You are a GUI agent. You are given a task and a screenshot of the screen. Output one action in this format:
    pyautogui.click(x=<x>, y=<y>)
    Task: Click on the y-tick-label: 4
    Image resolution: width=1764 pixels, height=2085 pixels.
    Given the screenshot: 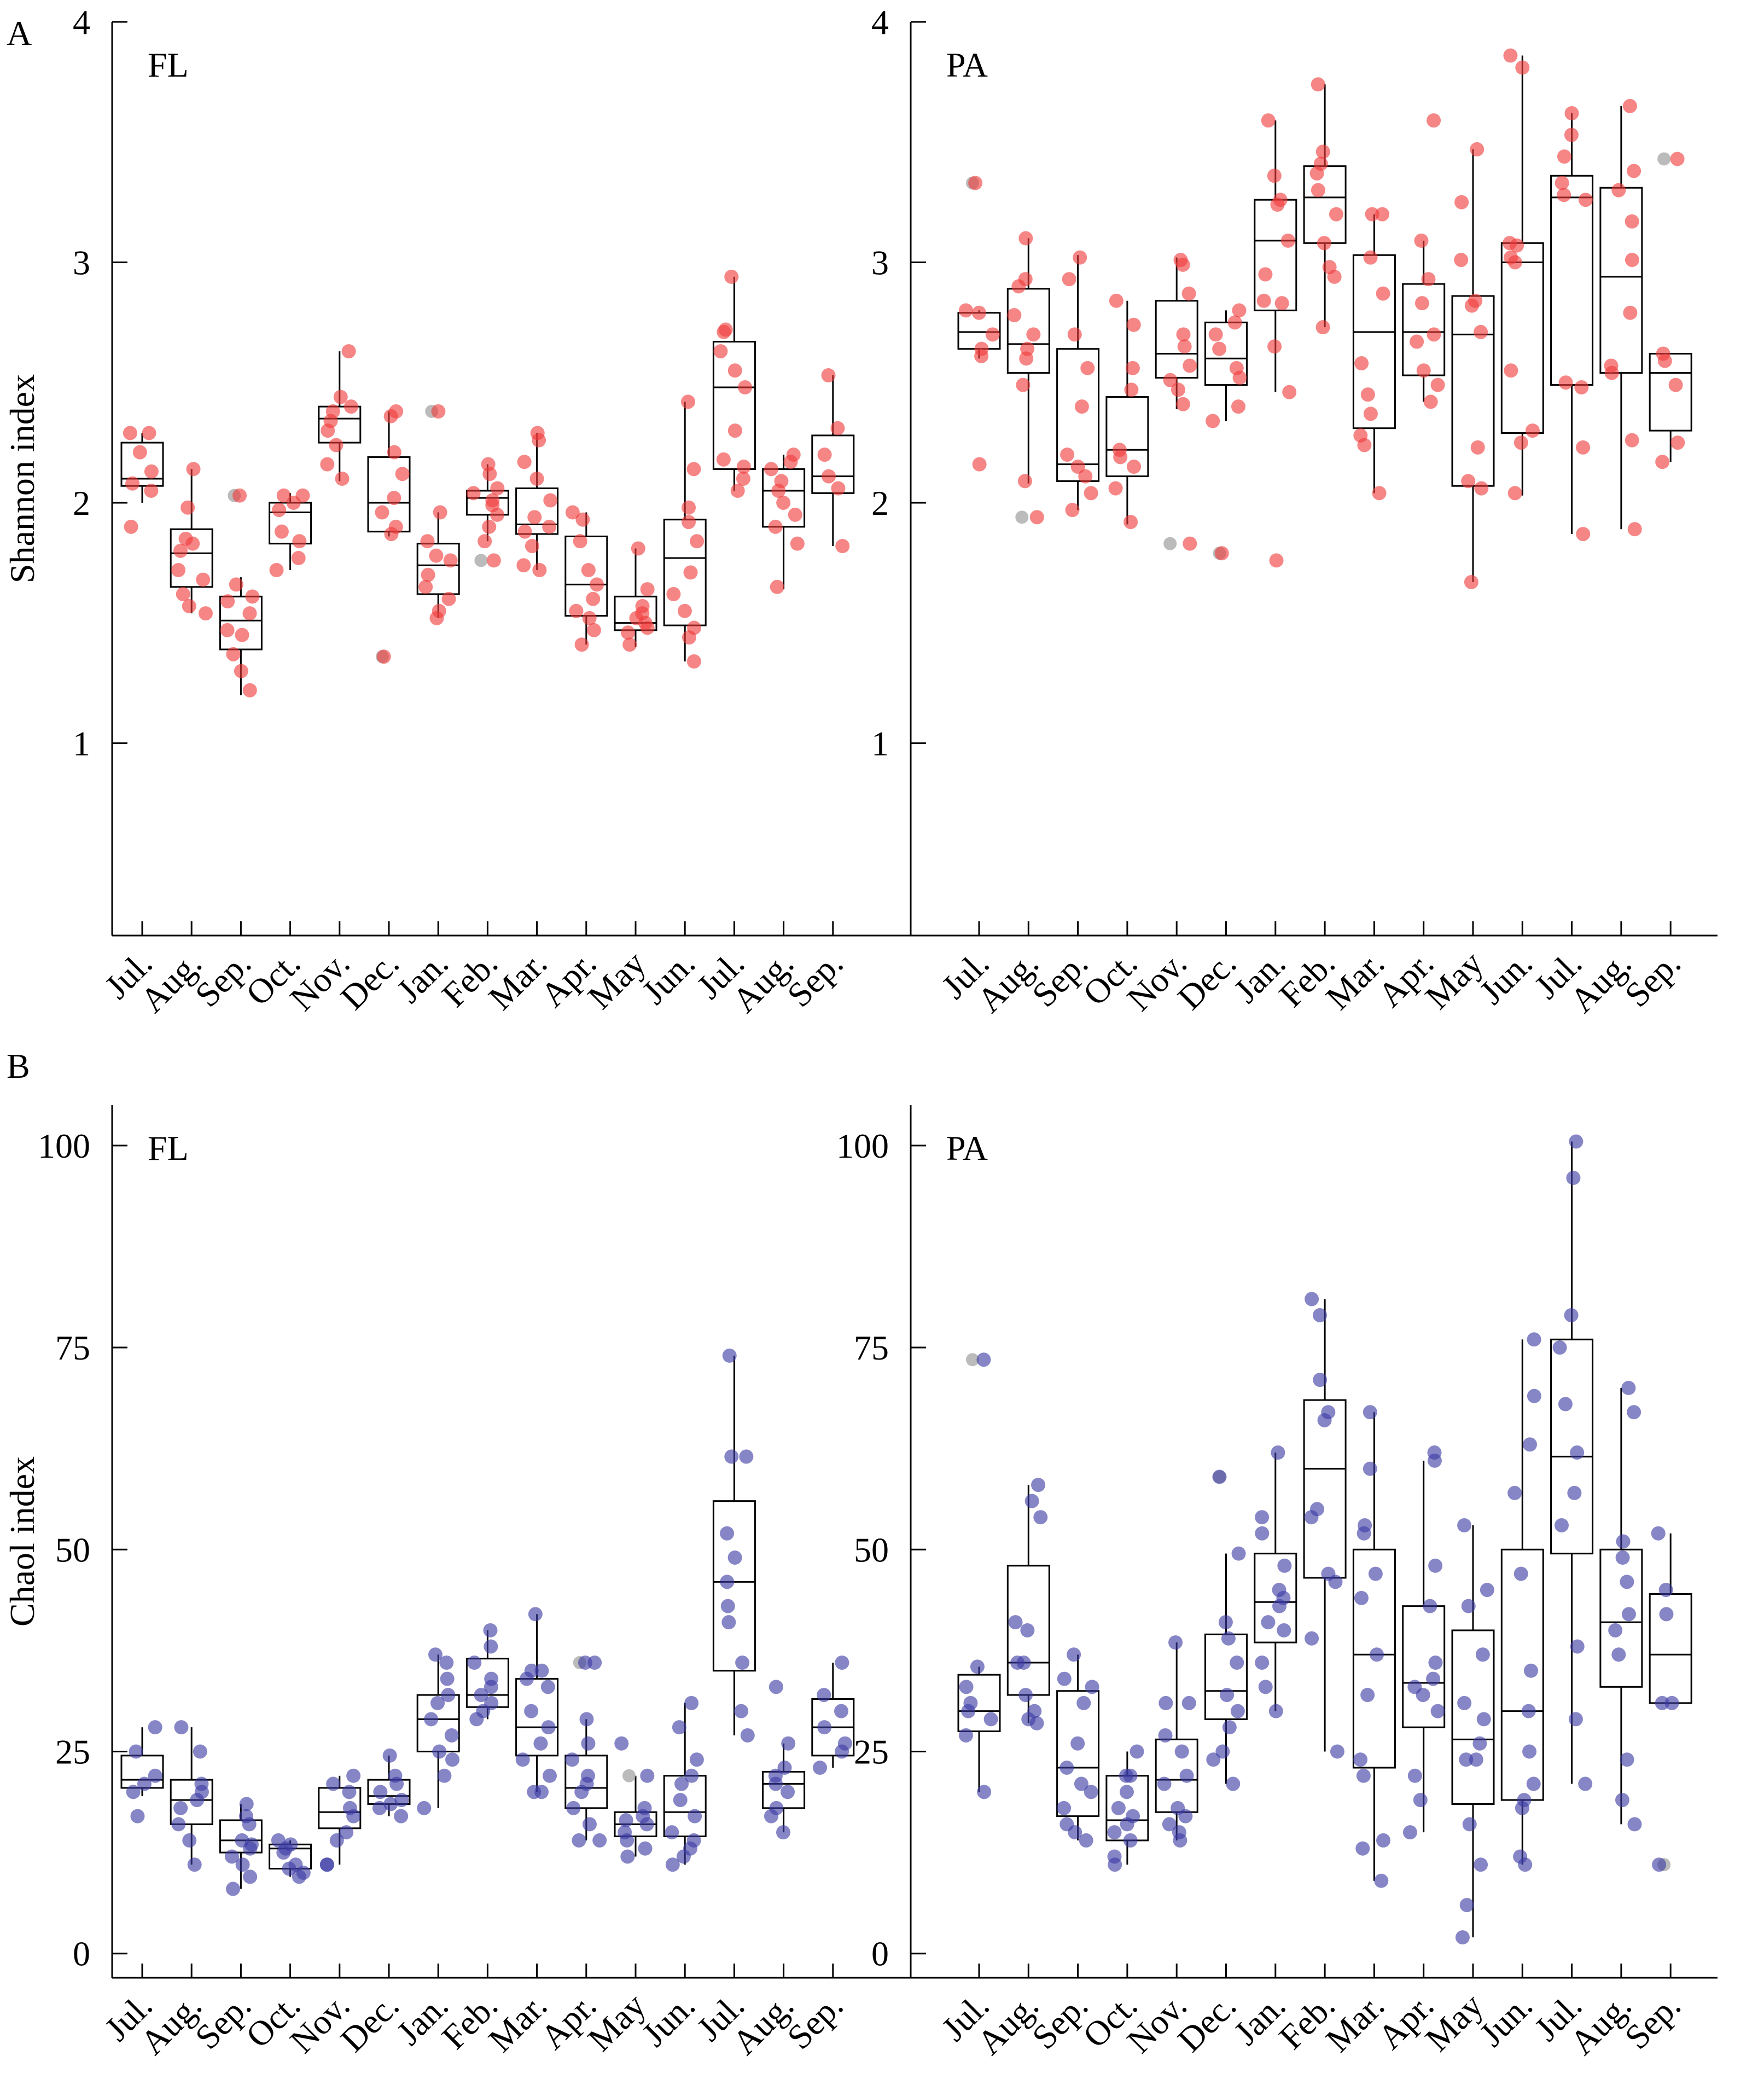 What is the action you would take?
    pyautogui.click(x=880, y=22)
    